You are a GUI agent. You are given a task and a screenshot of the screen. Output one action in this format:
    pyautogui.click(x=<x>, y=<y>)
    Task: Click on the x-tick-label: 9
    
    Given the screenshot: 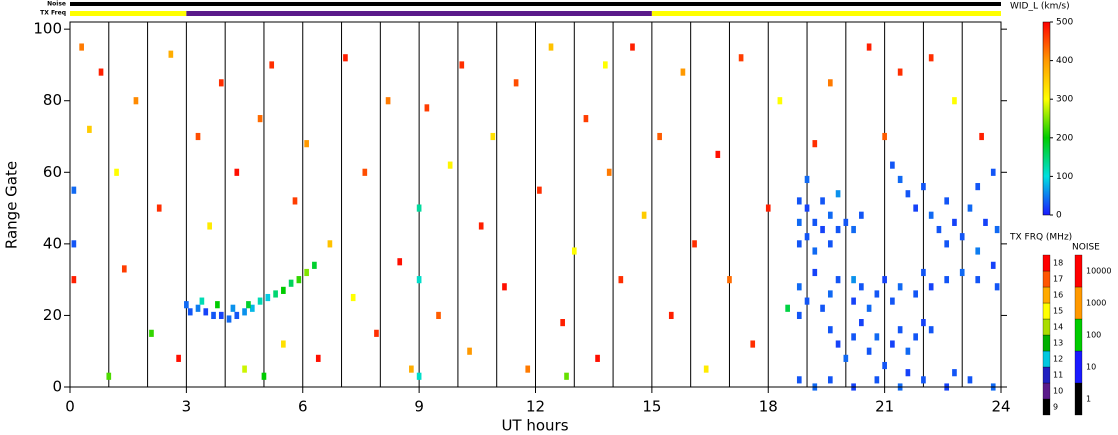 What is the action you would take?
    pyautogui.click(x=419, y=407)
    